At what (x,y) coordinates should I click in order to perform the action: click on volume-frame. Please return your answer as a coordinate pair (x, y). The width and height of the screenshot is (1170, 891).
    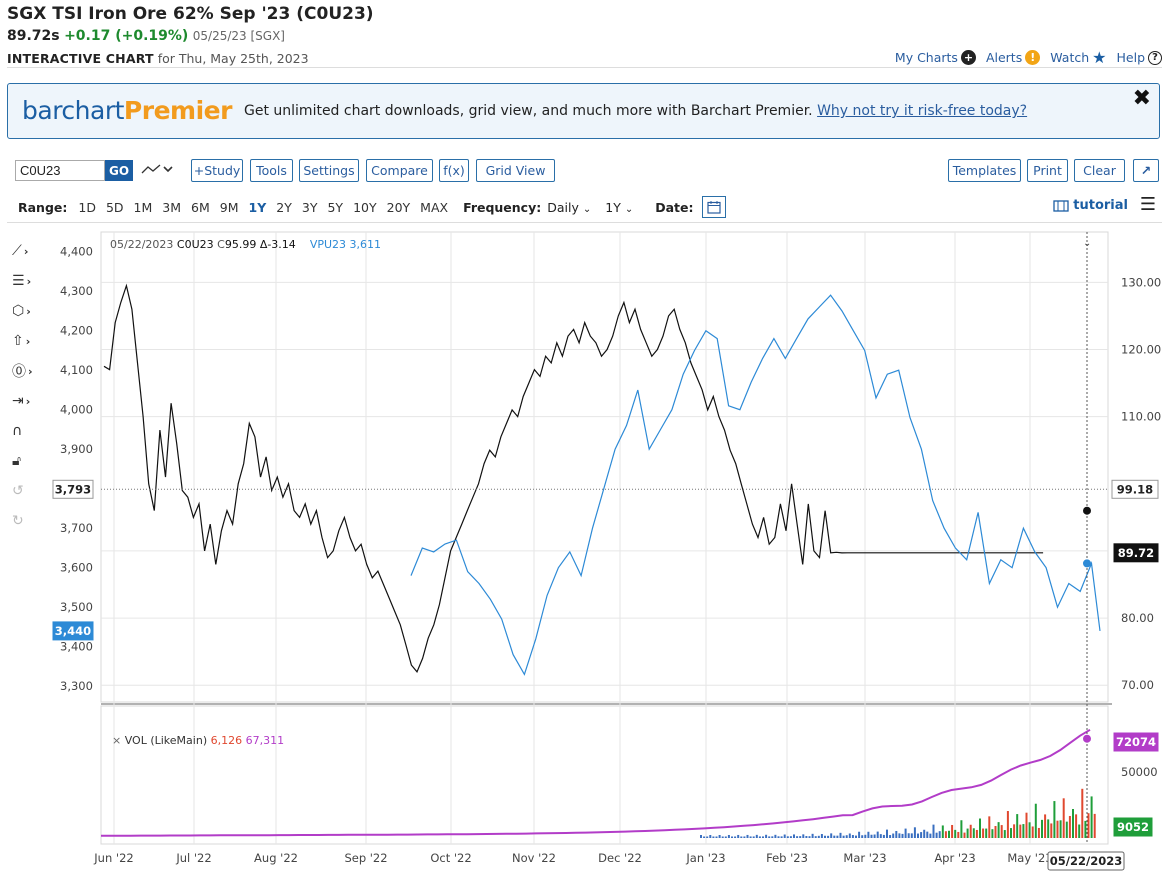
    Looking at the image, I should click on (604, 775).